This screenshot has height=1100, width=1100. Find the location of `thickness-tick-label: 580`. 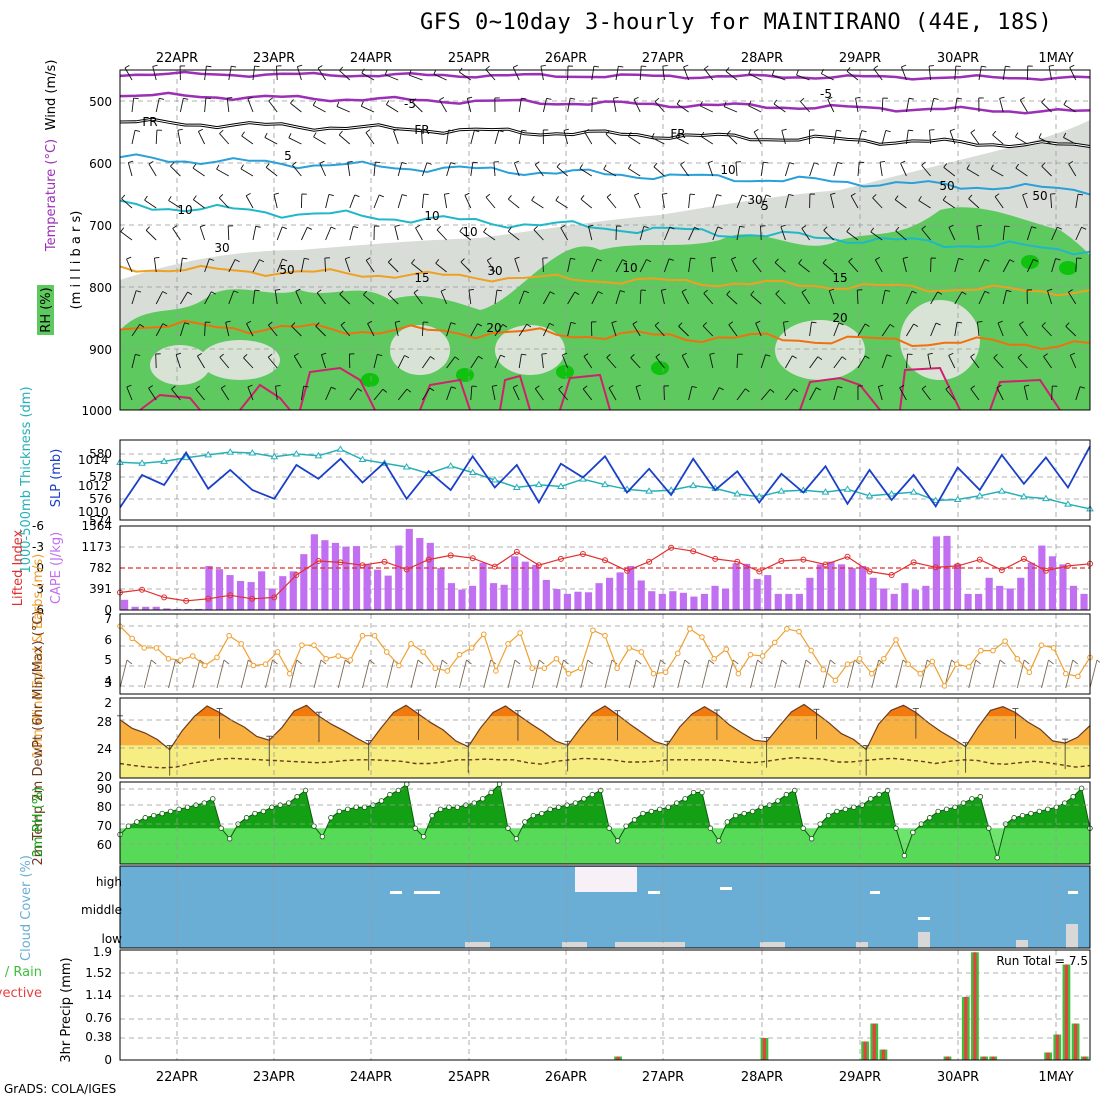

thickness-tick-label: 580 is located at coordinates (100, 454).